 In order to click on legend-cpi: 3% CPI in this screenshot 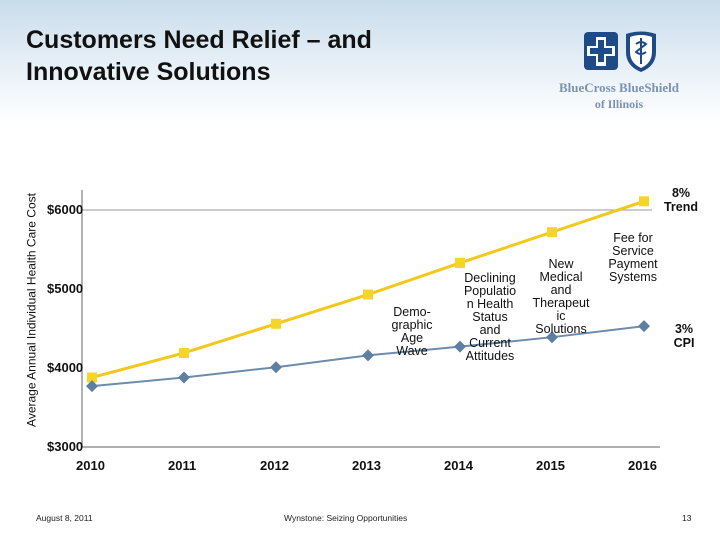, I will do `click(684, 336)`.